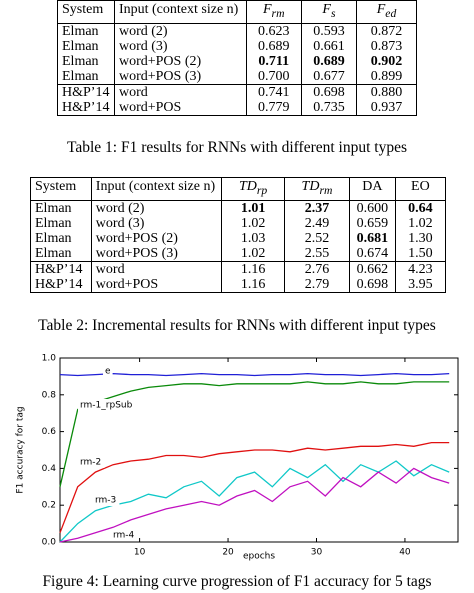  What do you see at coordinates (156, 284) in the screenshot?
I see `table-cell: word+POS` at bounding box center [156, 284].